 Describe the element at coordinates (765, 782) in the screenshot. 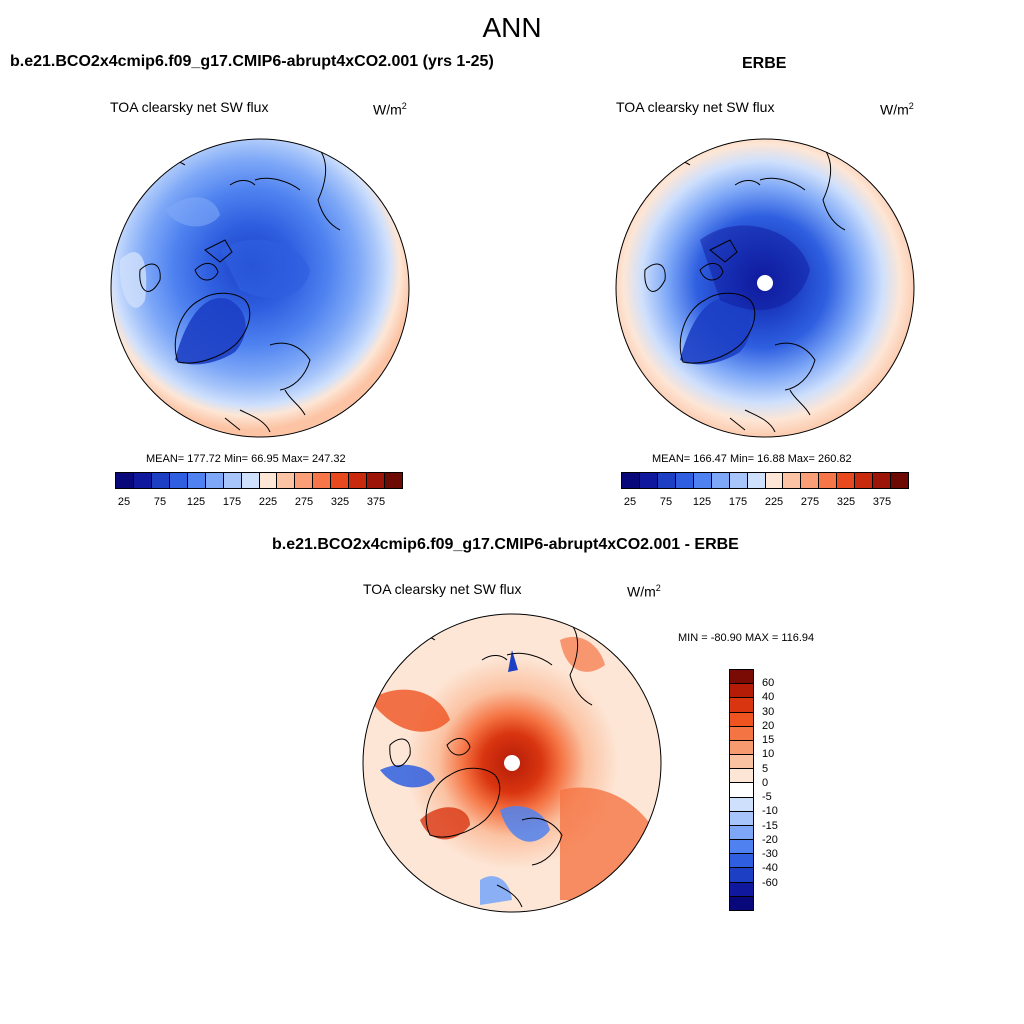

I see `colorbar-tick-label: 0` at that location.